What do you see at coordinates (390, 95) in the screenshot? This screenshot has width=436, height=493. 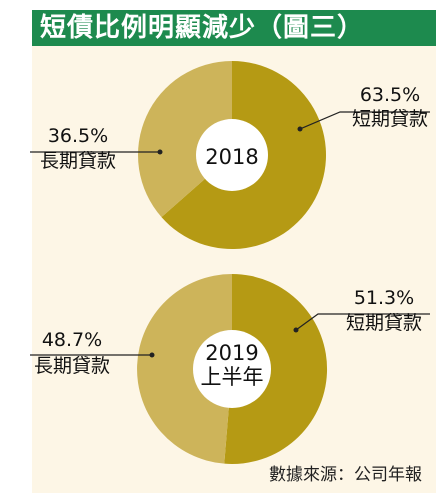 I see `data-label-value: 63.5%` at bounding box center [390, 95].